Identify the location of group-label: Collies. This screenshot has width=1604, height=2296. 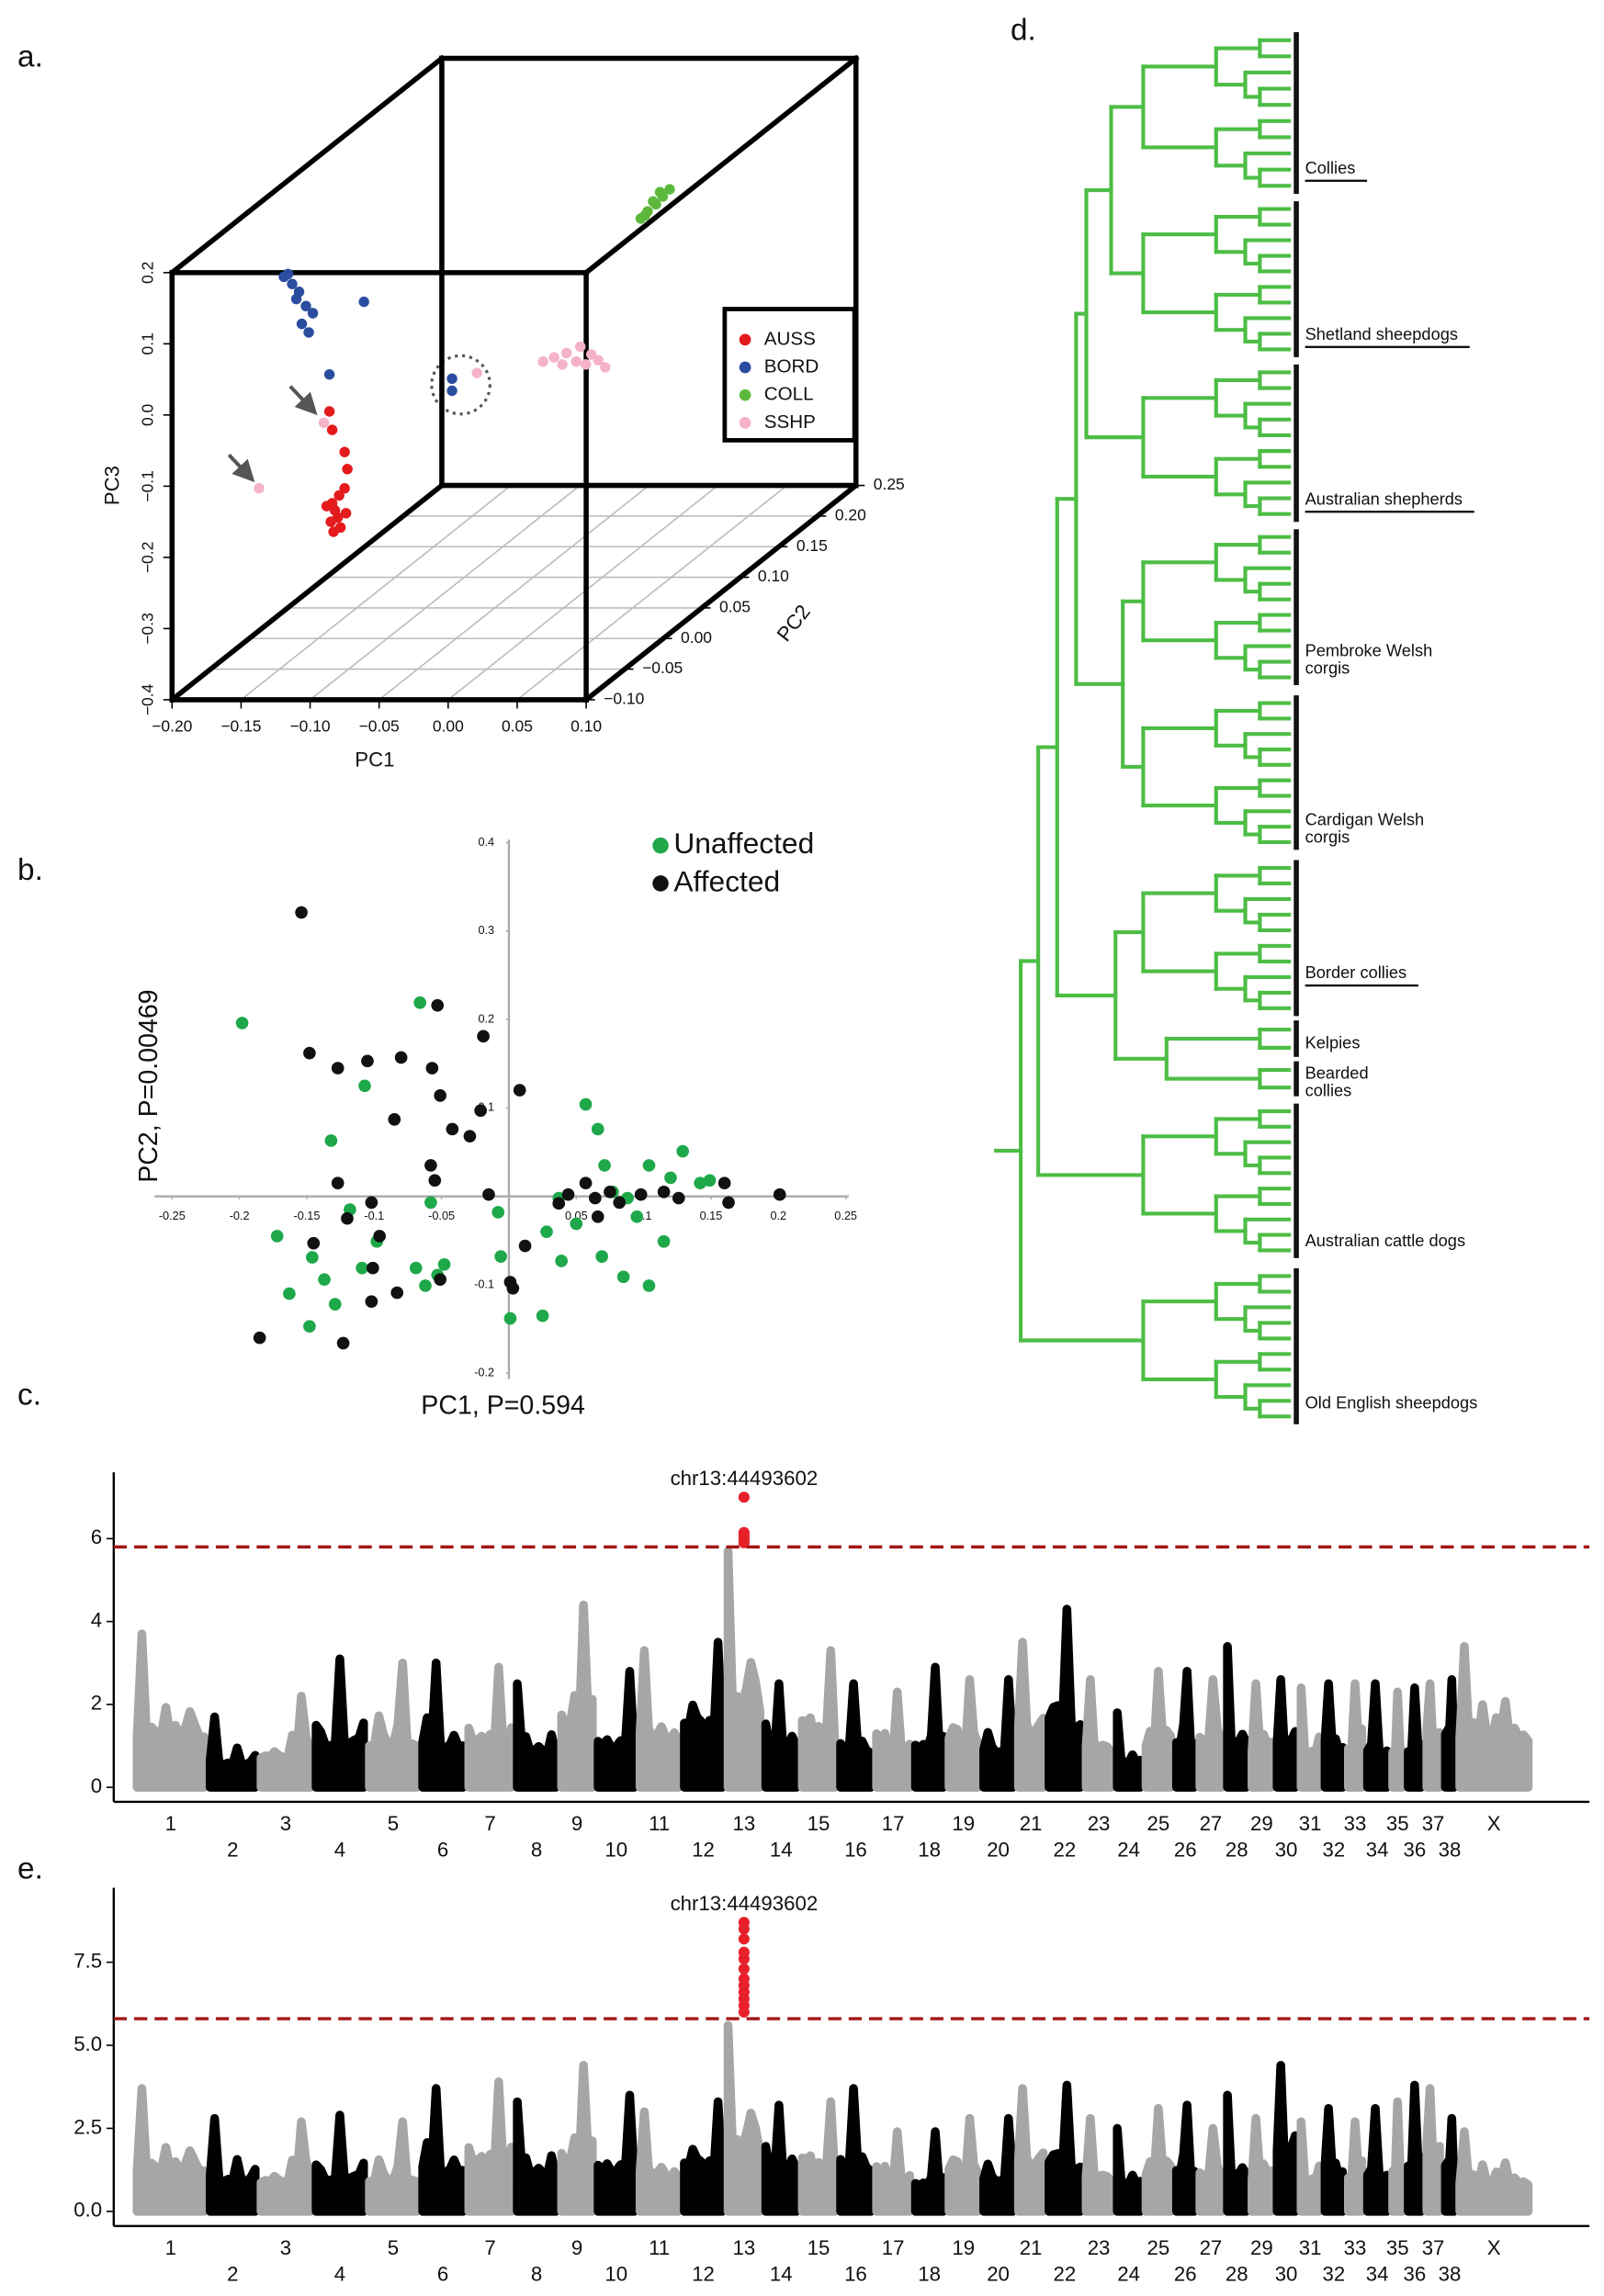
(1330, 167).